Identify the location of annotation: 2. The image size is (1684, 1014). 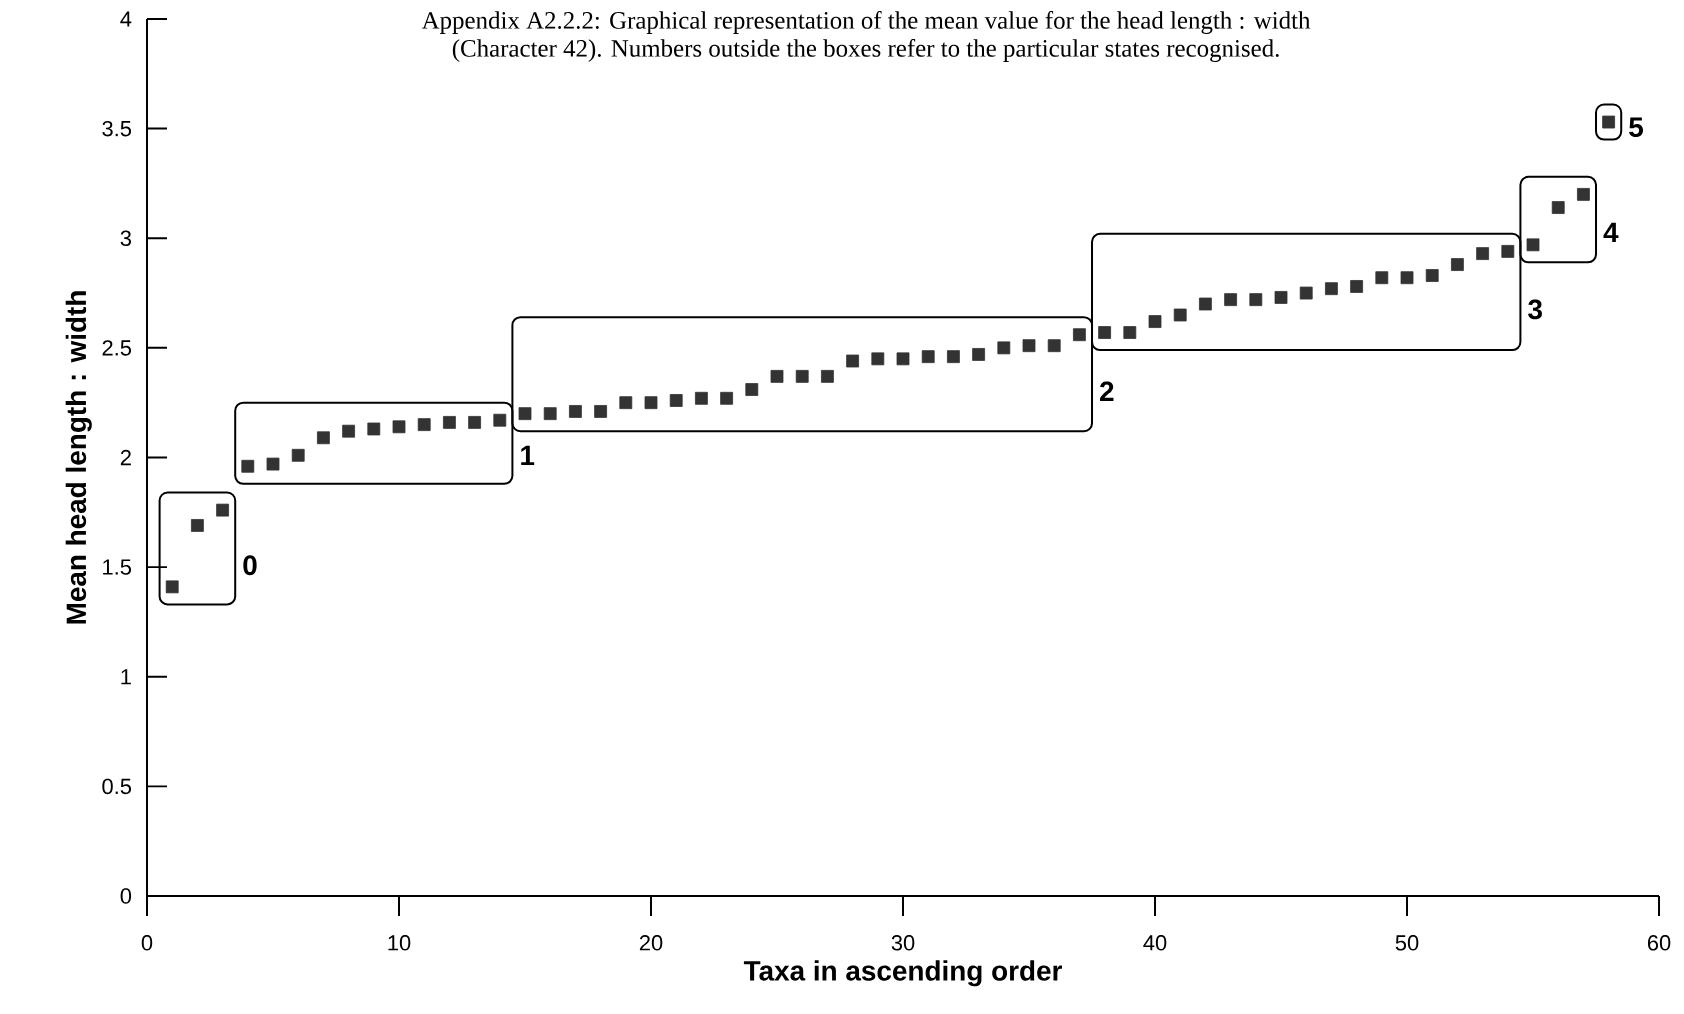
(1107, 391).